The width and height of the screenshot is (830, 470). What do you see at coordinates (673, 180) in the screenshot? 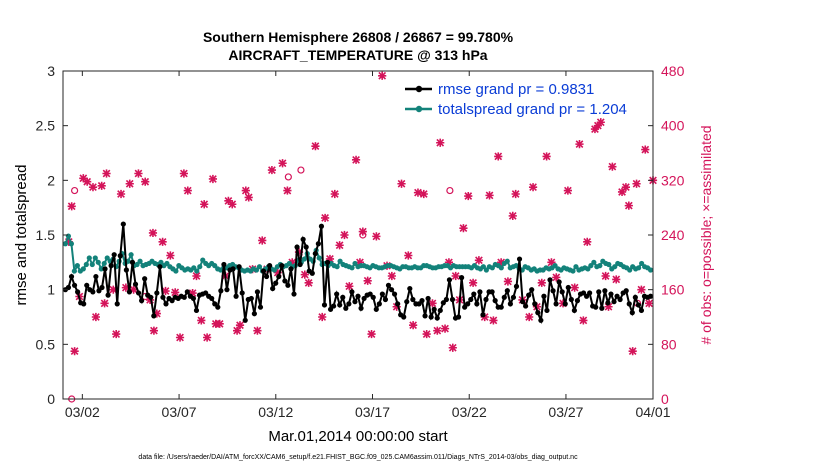
I see `y2-tick-label-4: 320` at bounding box center [673, 180].